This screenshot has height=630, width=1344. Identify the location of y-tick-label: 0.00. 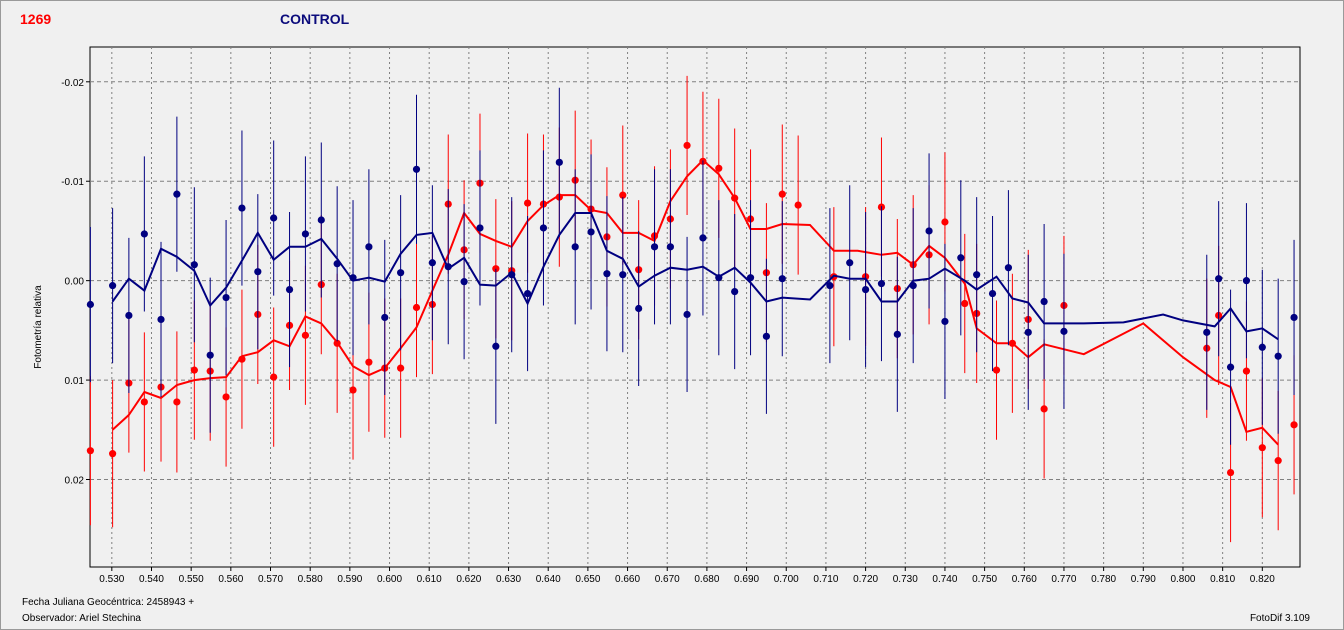
(75, 282).